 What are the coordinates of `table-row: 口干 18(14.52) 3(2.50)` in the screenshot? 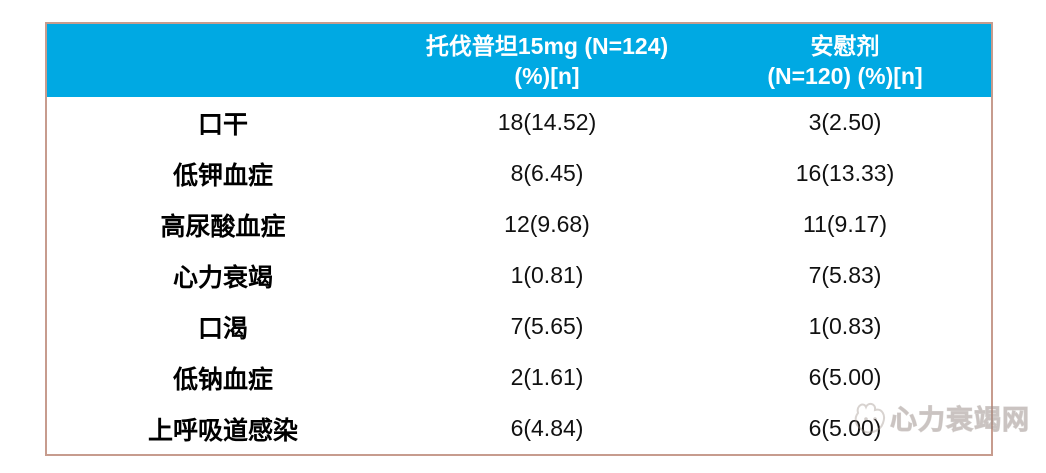 It's located at (521, 122).